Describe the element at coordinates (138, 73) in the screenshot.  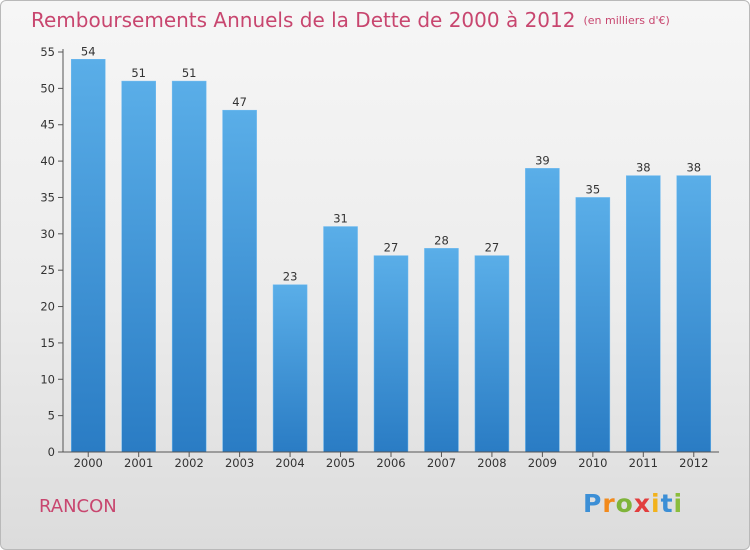
I see `data-label-2001: 51` at that location.